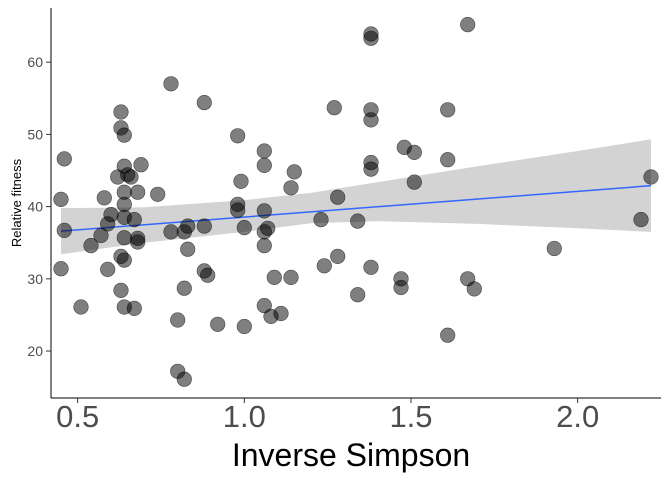 Image resolution: width=672 pixels, height=480 pixels. What do you see at coordinates (35, 62) in the screenshot?
I see `y-tick-label: 60` at bounding box center [35, 62].